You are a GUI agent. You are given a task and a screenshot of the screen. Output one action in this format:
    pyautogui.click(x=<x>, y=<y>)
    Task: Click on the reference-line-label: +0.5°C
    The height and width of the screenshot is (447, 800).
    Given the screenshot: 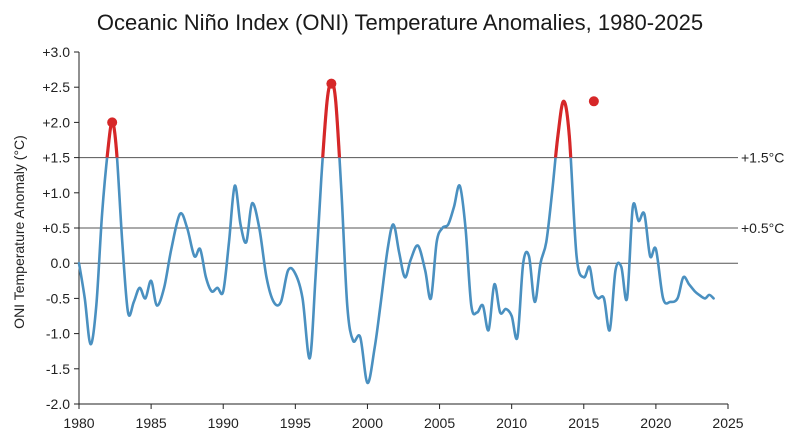 What is the action you would take?
    pyautogui.click(x=762, y=228)
    